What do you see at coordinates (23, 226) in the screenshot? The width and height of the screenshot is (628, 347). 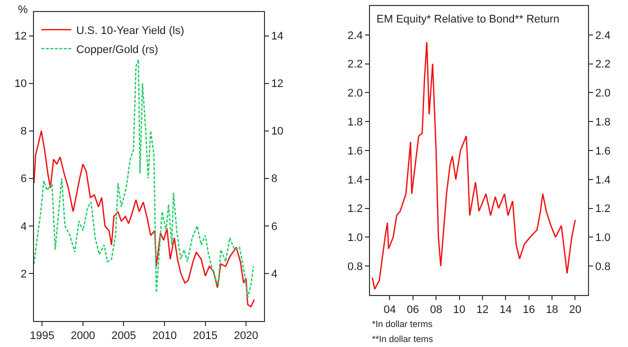 I see `y-tick-label: 4` at bounding box center [23, 226].